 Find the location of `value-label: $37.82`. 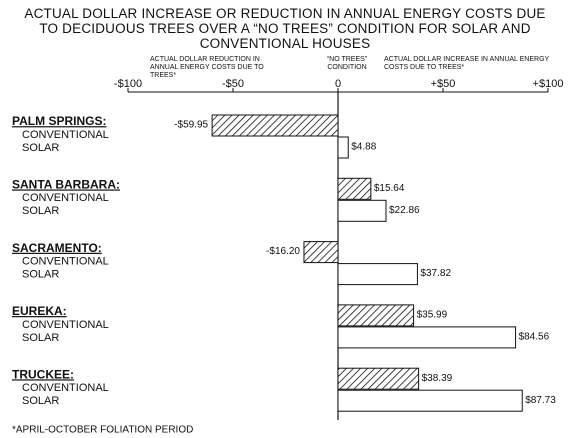

value-label: $37.82 is located at coordinates (435, 273).